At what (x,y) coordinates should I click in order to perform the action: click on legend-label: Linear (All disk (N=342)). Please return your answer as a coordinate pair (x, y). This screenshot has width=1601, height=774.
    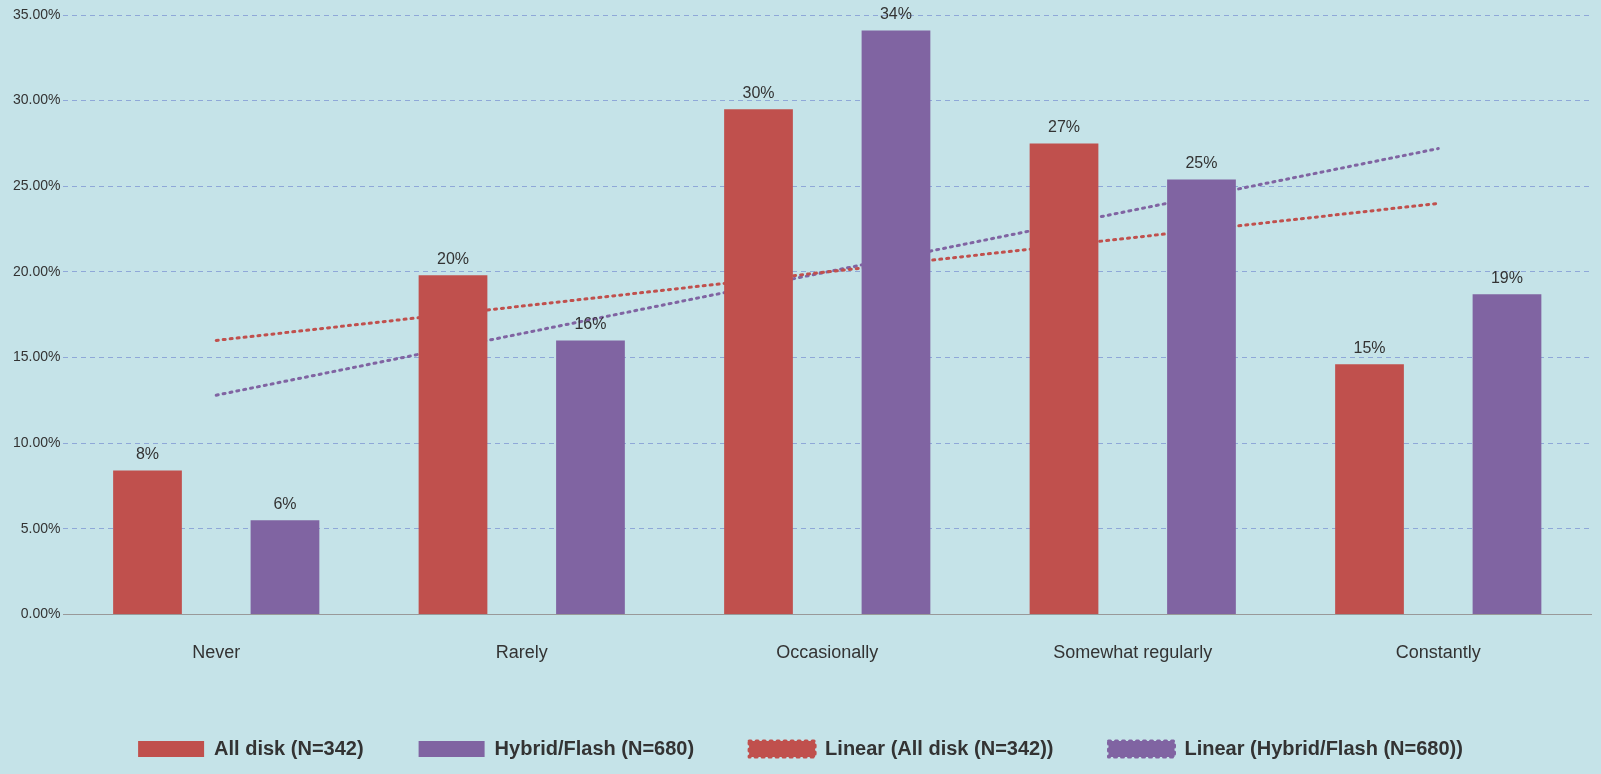
    Looking at the image, I should click on (939, 747).